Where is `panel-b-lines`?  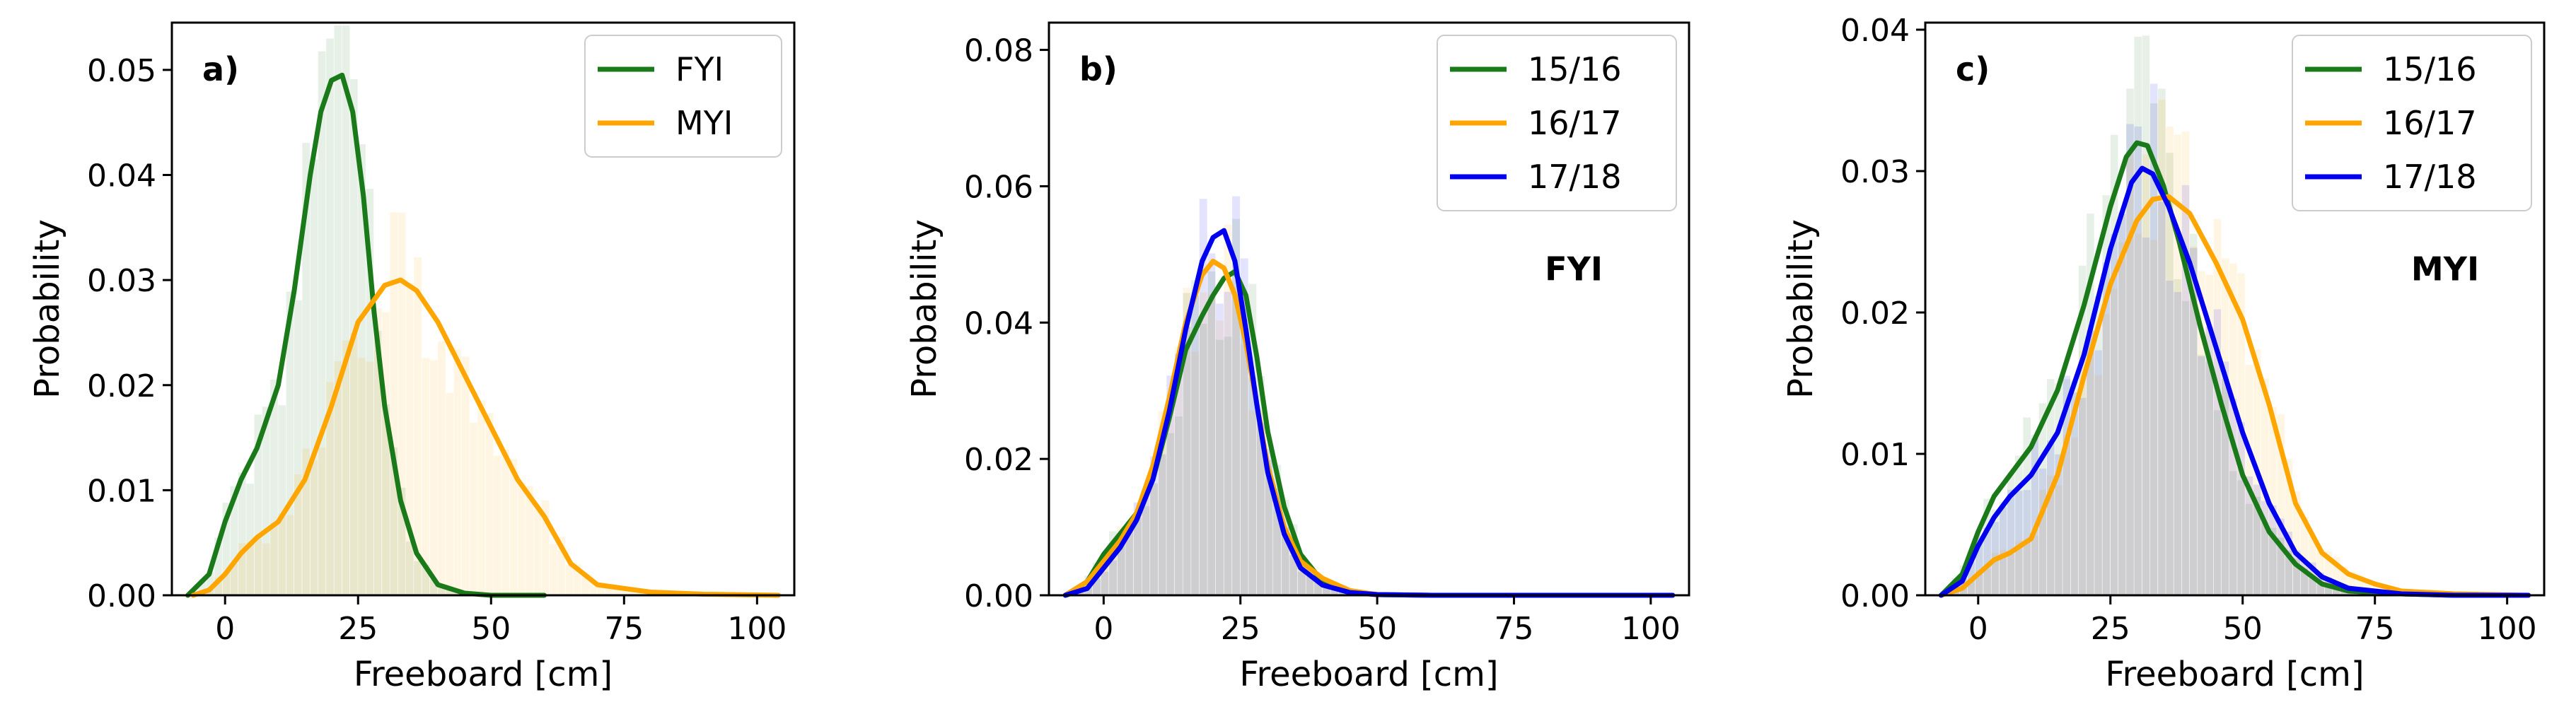 panel-b-lines is located at coordinates (1369, 413).